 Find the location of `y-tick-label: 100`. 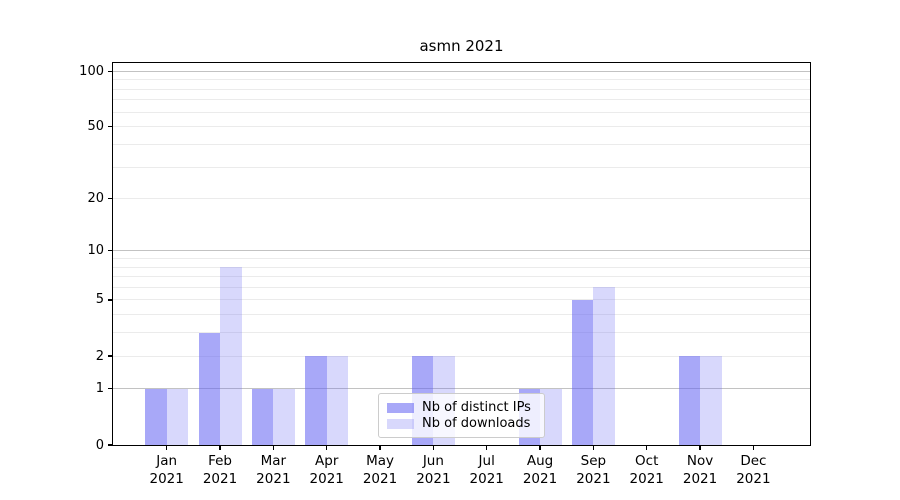

y-tick-label: 100 is located at coordinates (91, 71).